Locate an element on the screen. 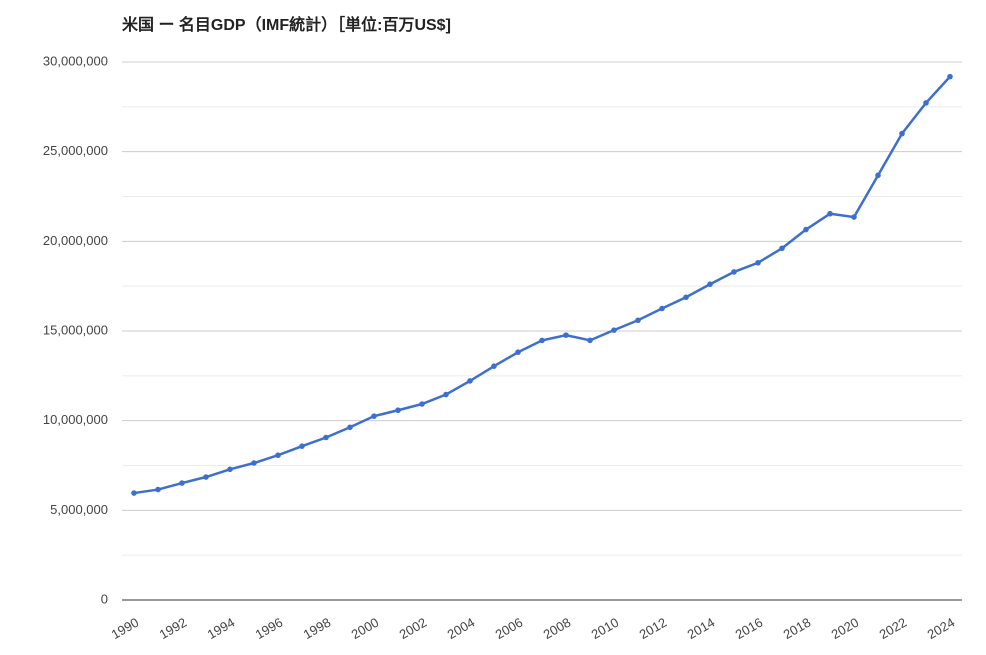 The width and height of the screenshot is (986, 655). x-tick-label: 1990 is located at coordinates (125, 628).